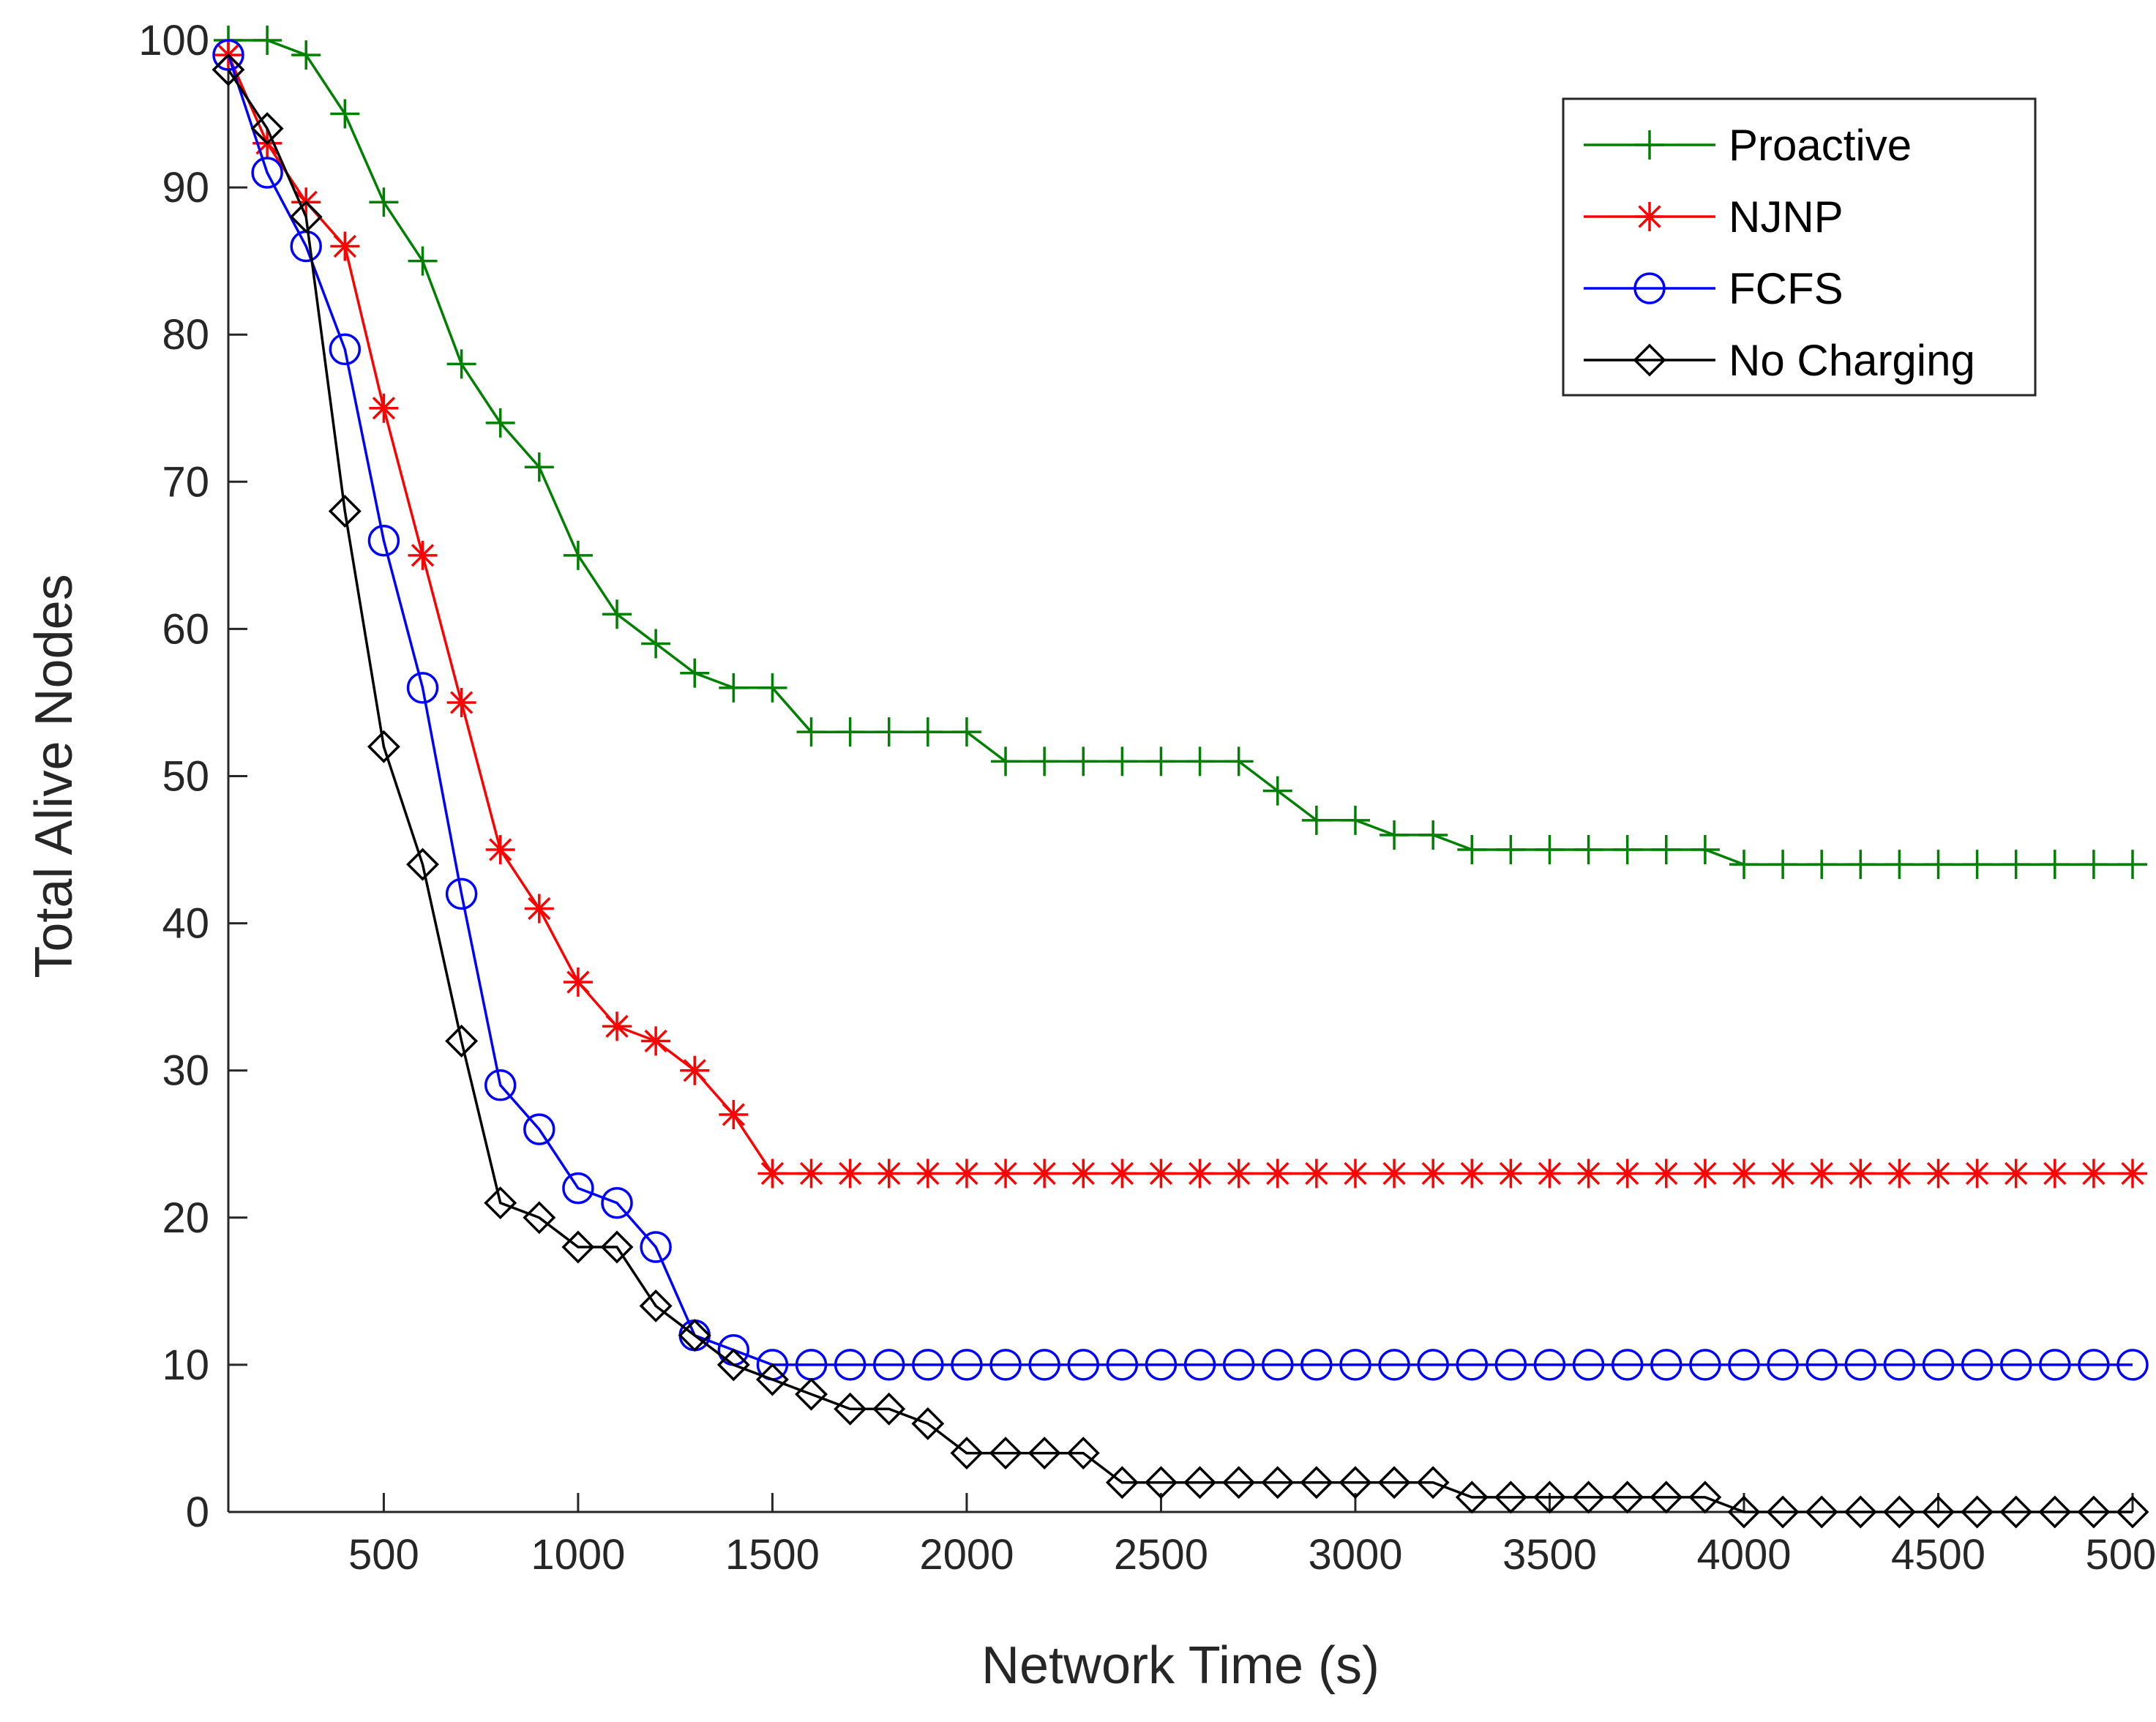  Describe the element at coordinates (185, 1365) in the screenshot. I see `y-tick-label: 10` at that location.